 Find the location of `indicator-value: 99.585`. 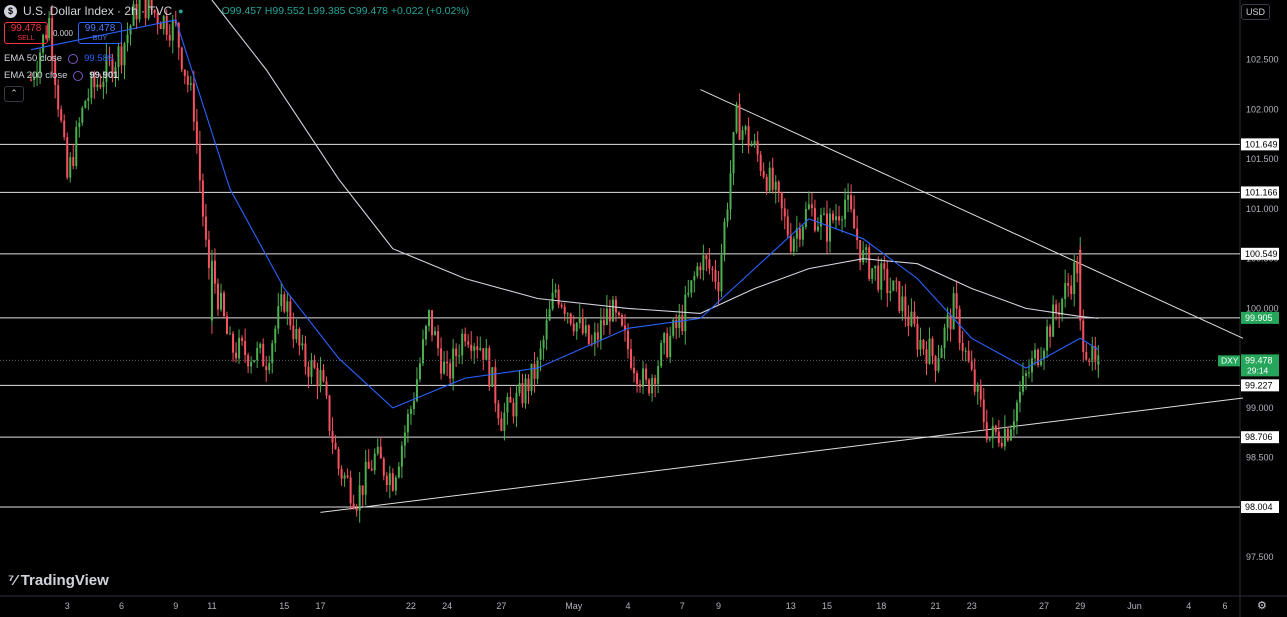

indicator-value: 99.585 is located at coordinates (99, 58).